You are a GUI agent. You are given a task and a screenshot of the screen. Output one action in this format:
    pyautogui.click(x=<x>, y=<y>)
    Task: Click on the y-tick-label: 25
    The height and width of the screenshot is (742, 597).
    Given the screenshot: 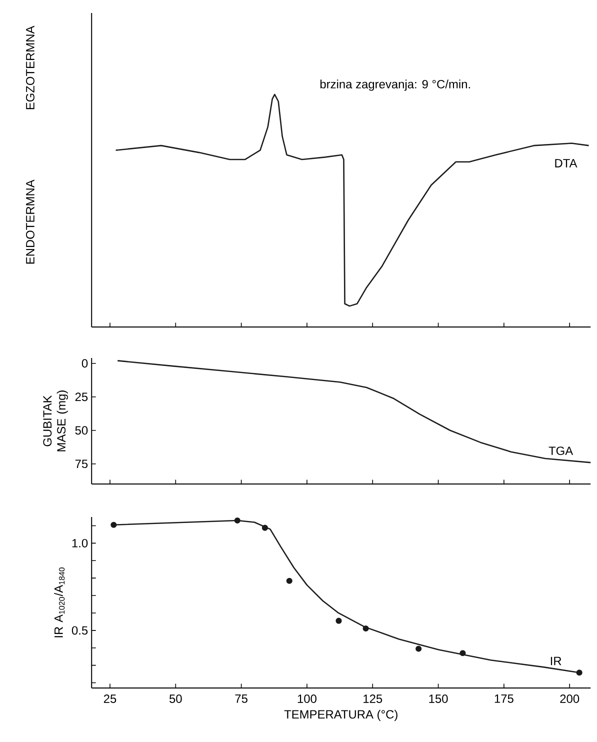 What is the action you would take?
    pyautogui.click(x=81, y=397)
    